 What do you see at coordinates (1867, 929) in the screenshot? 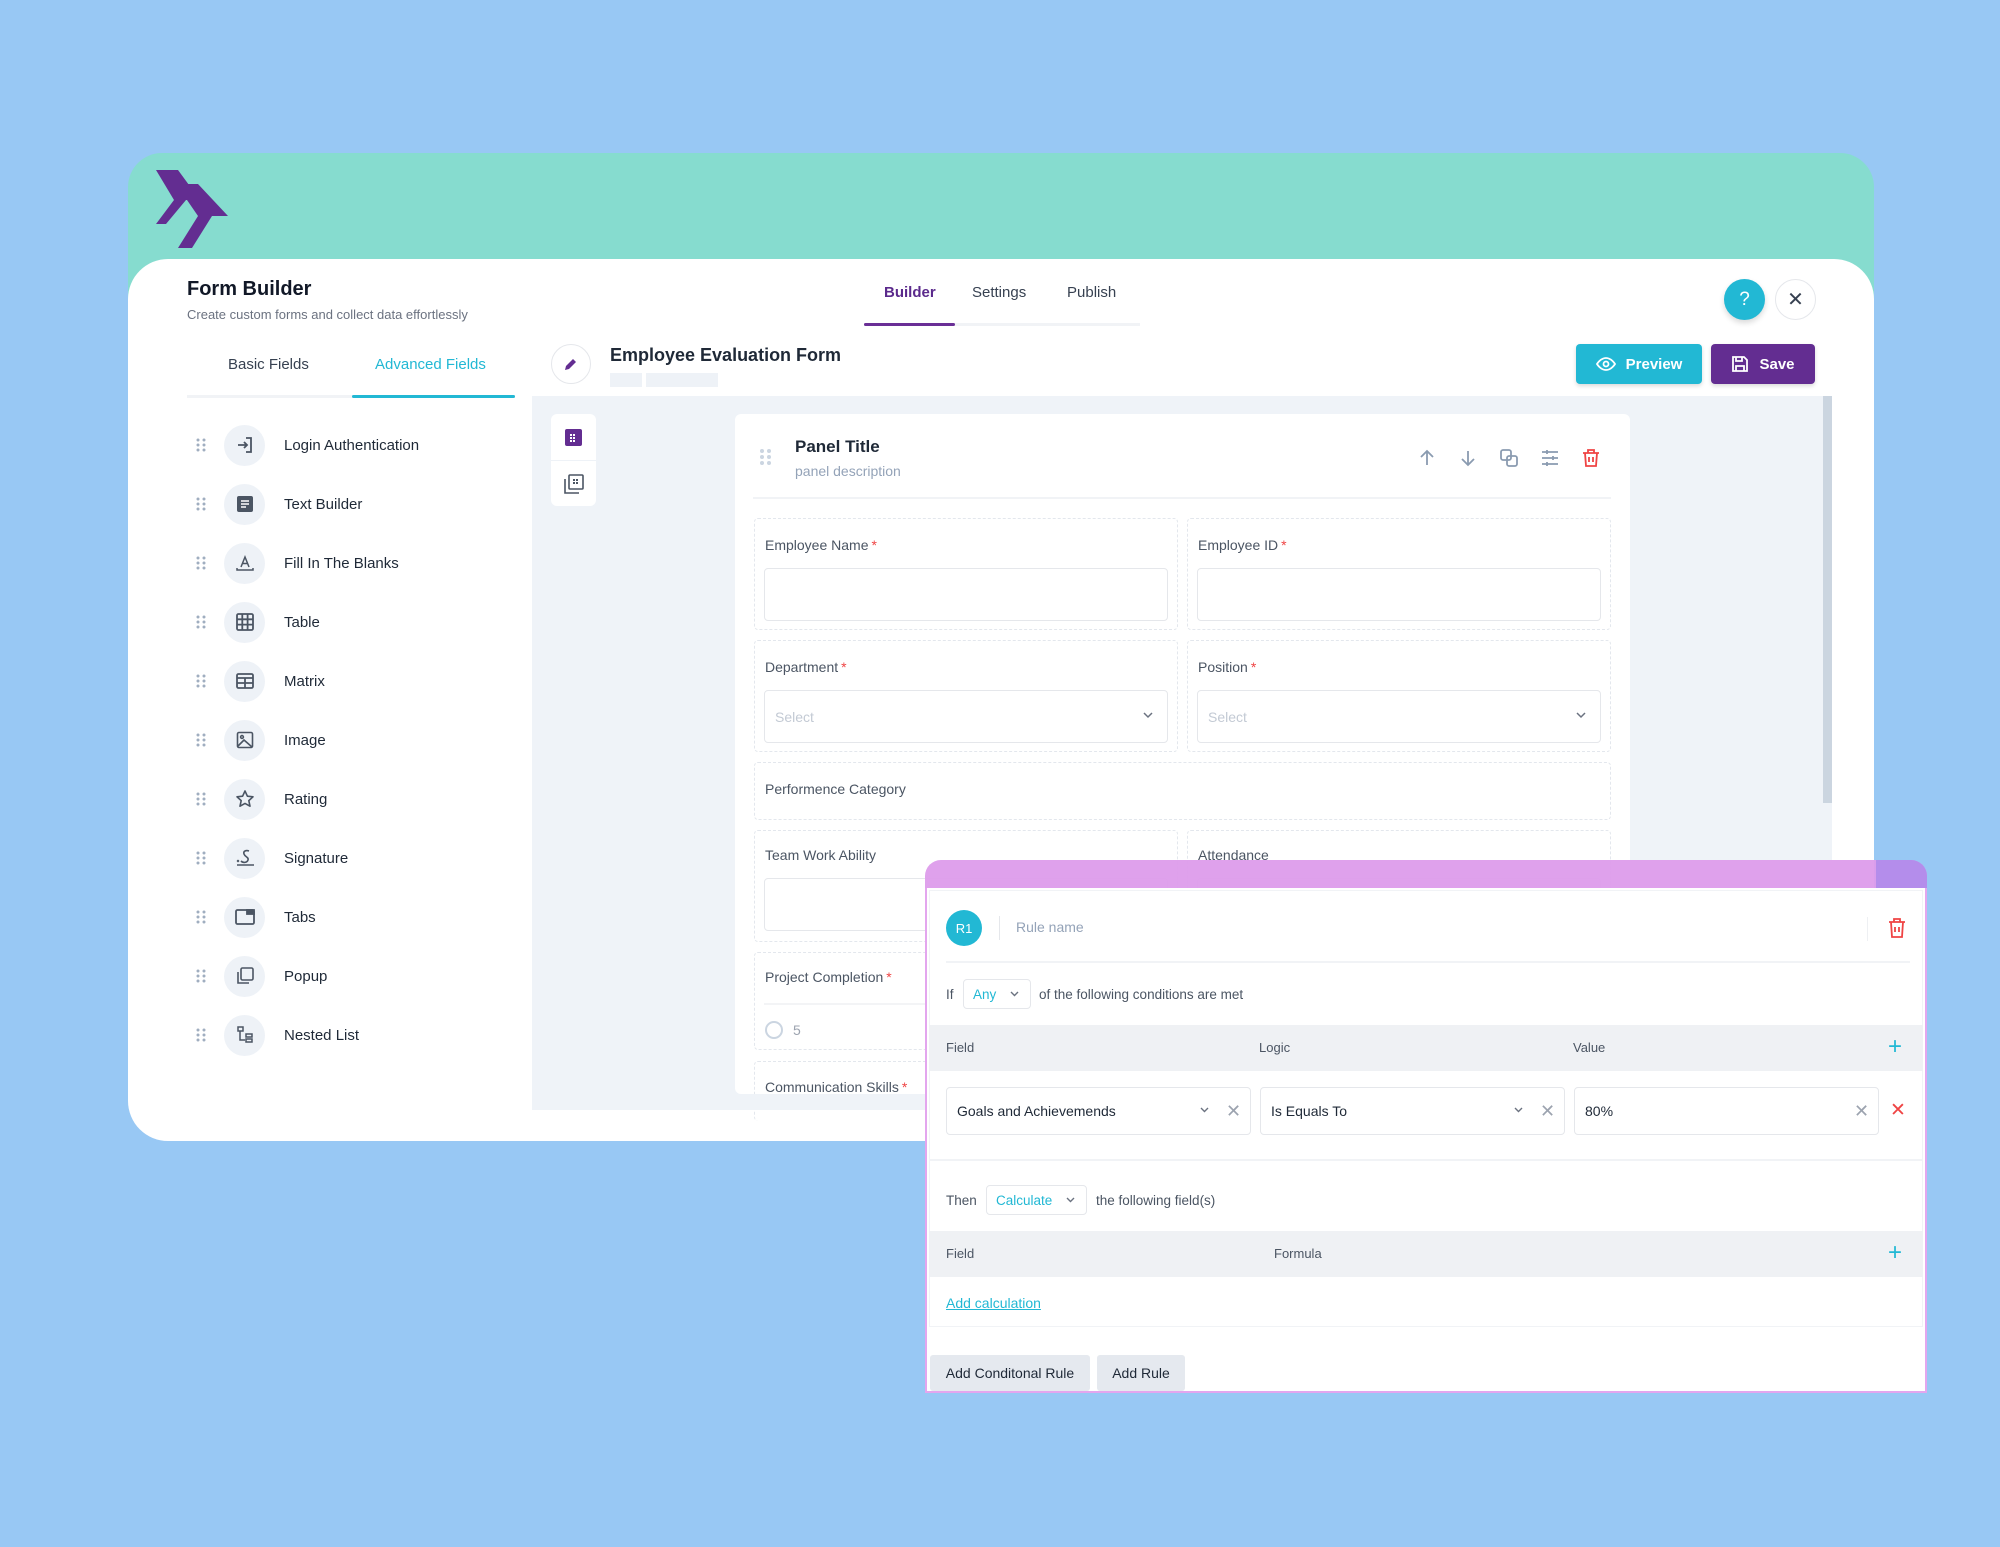
I see `separator` at bounding box center [1867, 929].